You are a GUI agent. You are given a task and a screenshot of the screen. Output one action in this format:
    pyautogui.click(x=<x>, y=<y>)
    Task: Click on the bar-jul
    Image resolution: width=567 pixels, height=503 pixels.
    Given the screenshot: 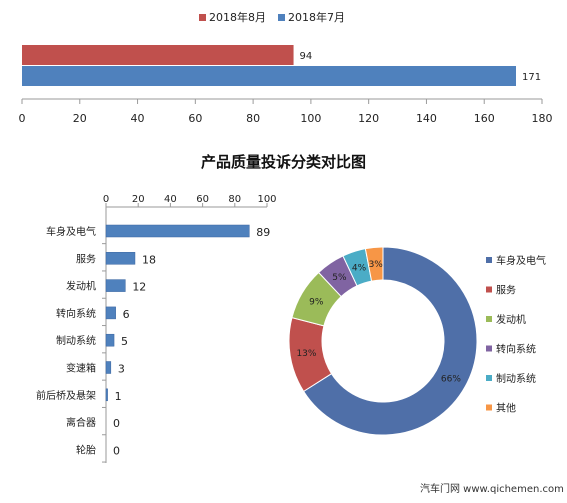 What is the action you would take?
    pyautogui.click(x=269, y=76)
    